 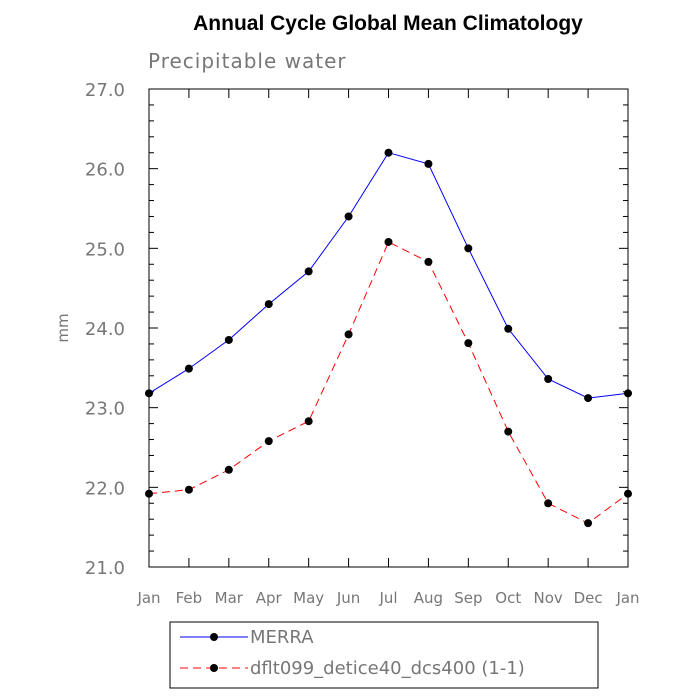 What do you see at coordinates (428, 598) in the screenshot?
I see `x-tick-label: Aug` at bounding box center [428, 598].